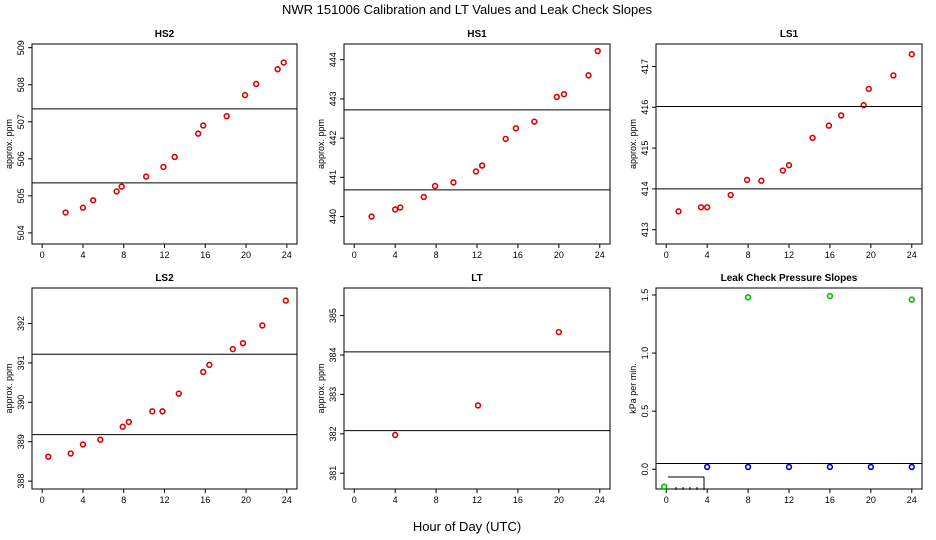 The image size is (936, 540). What do you see at coordinates (333, 315) in the screenshot?
I see `y-tick-label: 385` at bounding box center [333, 315].